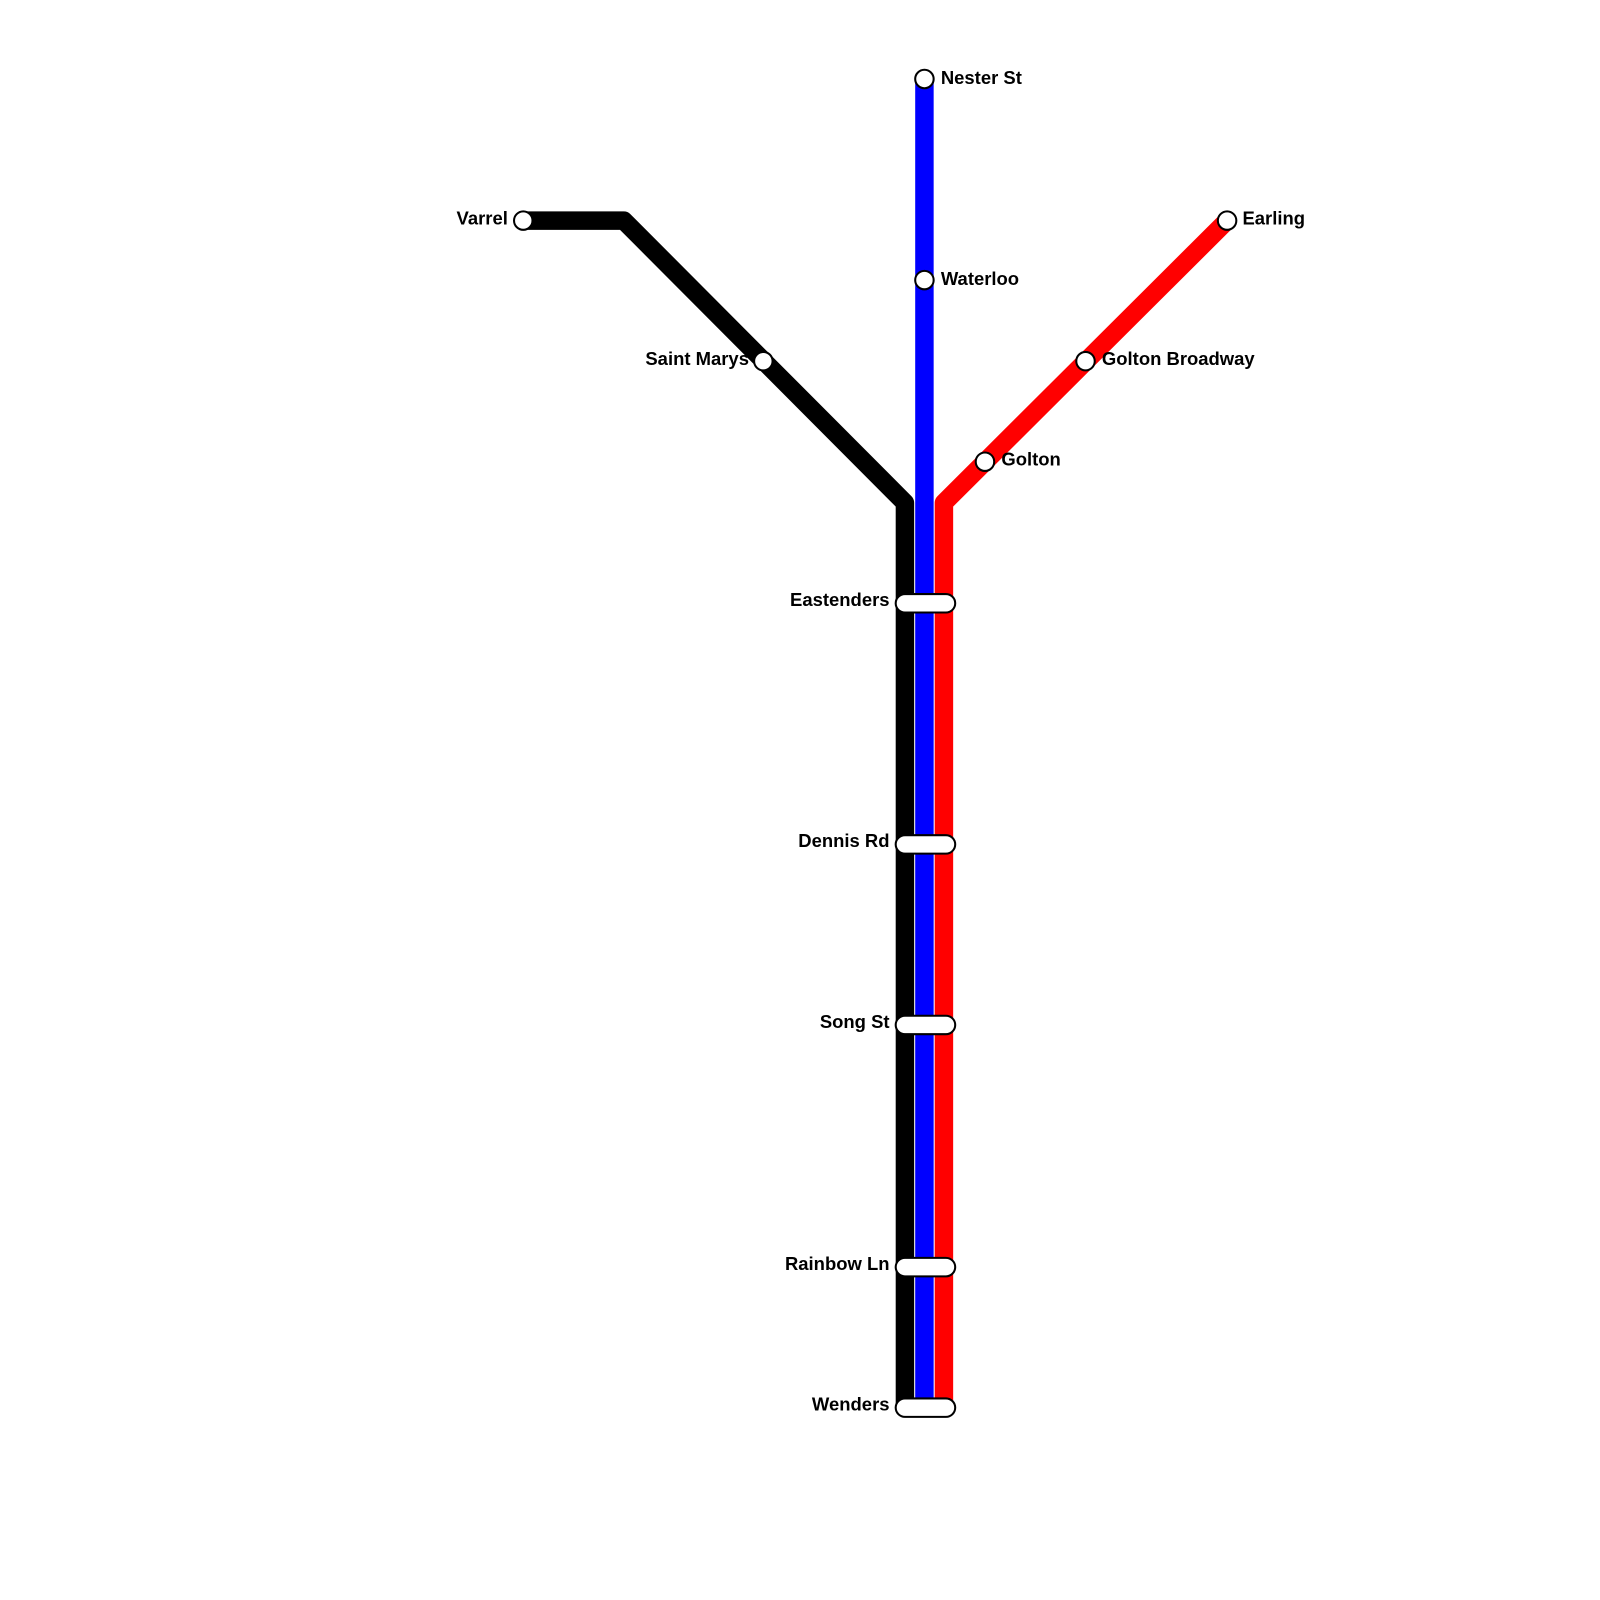 This screenshot has height=1600, width=1600. I want to click on station-label: Nester St, so click(981, 77).